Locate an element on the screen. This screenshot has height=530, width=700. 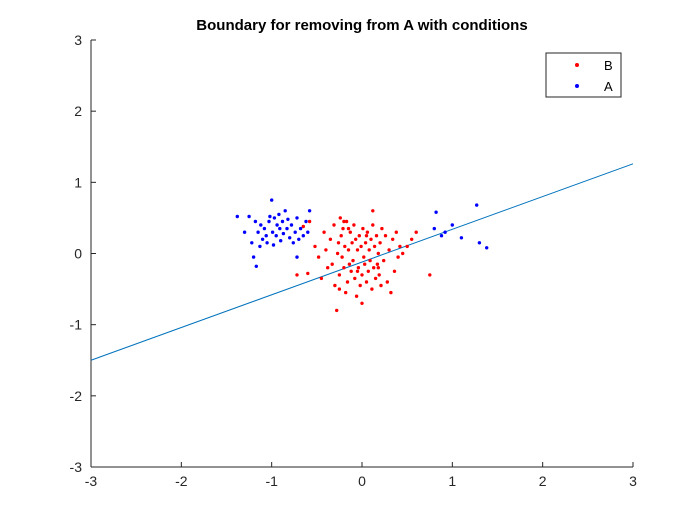
legend-marker-b is located at coordinates (577, 65).